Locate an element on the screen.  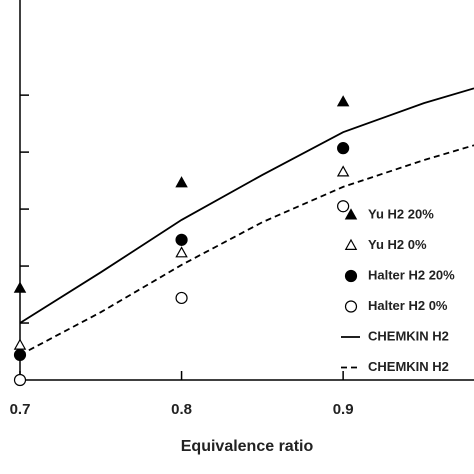
x-tick-label: 0.8 is located at coordinates (181, 409).